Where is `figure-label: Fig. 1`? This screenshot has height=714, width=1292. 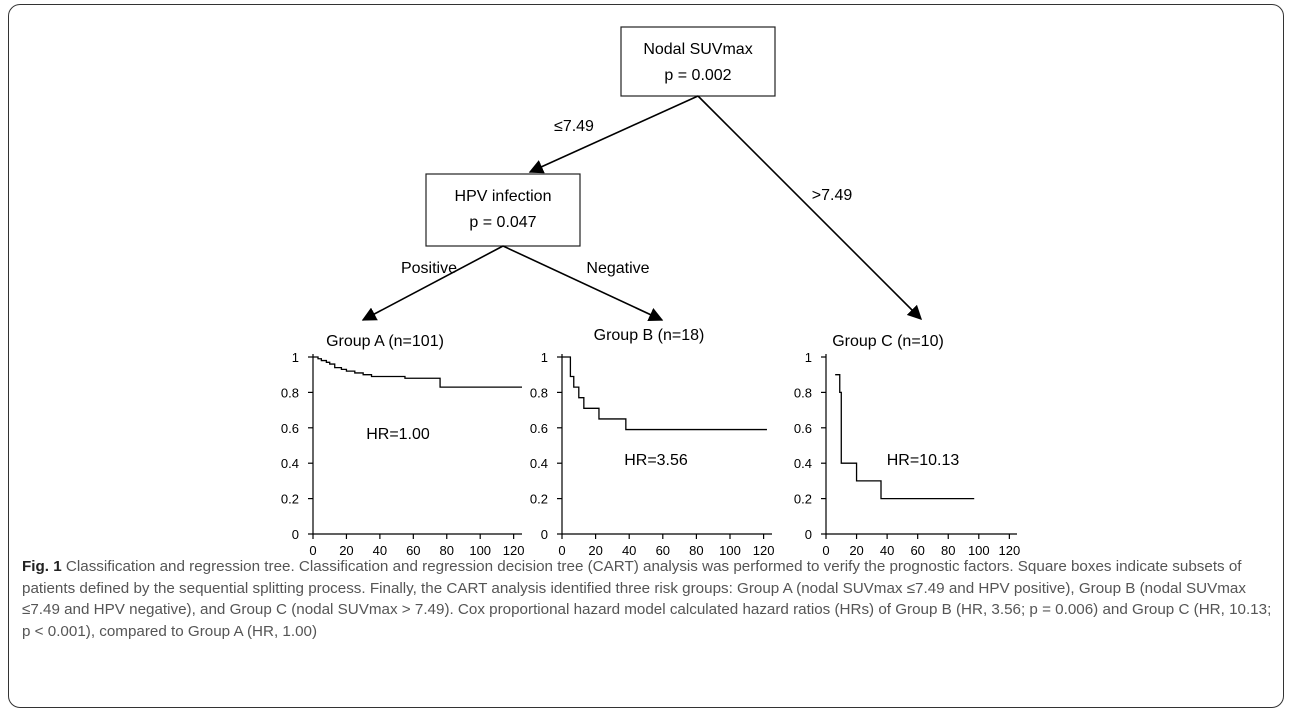
figure-label: Fig. 1 is located at coordinates (42, 566).